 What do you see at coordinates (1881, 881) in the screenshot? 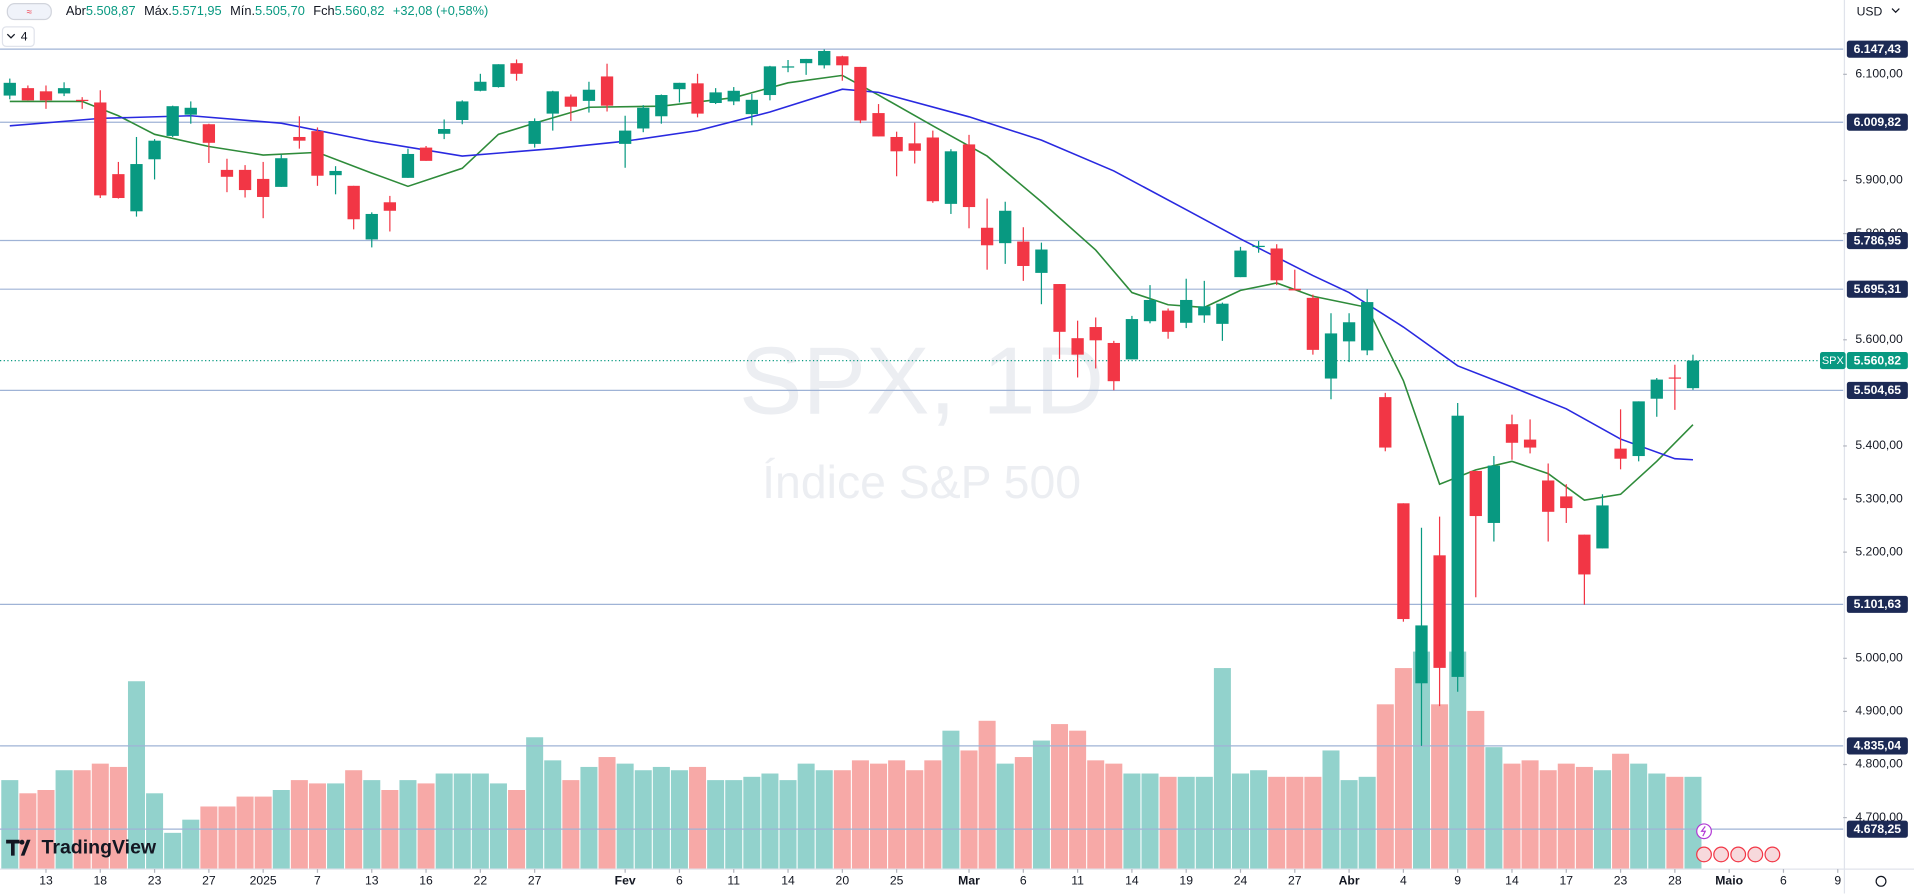
I see `settings-icon` at bounding box center [1881, 881].